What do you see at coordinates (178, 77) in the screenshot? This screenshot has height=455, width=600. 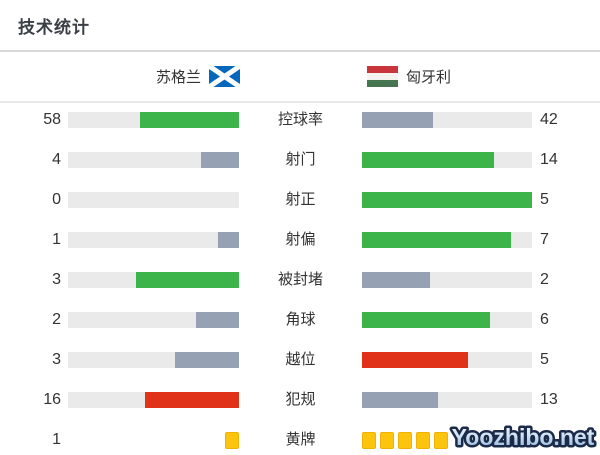 I see `team-home-name: 苏格兰` at bounding box center [178, 77].